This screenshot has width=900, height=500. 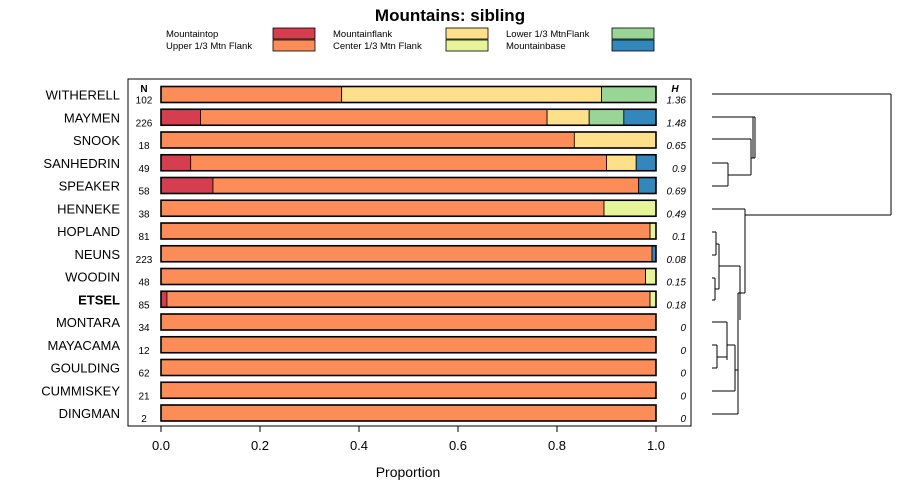 What do you see at coordinates (679, 169) in the screenshot?
I see `h-value: 0.9` at bounding box center [679, 169].